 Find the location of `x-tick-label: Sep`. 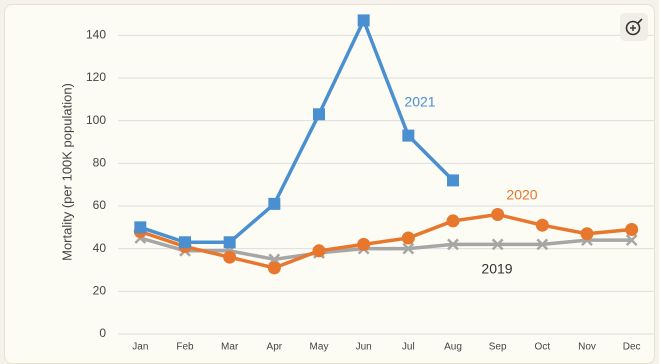

x-tick-label: Sep is located at coordinates (498, 347).